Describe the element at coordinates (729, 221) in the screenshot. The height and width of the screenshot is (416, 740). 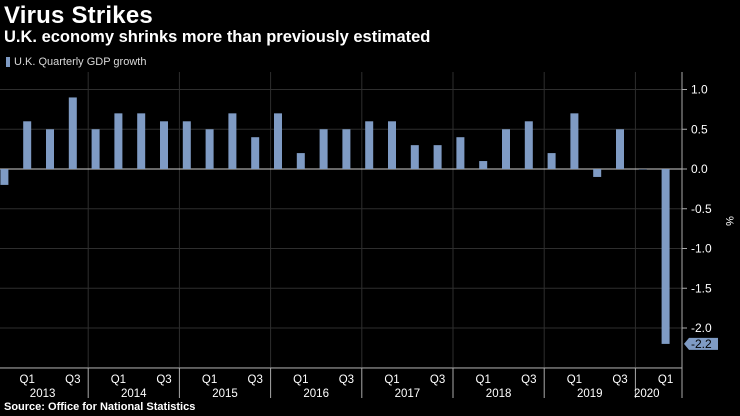
I see `y-axis-unit: %` at that location.